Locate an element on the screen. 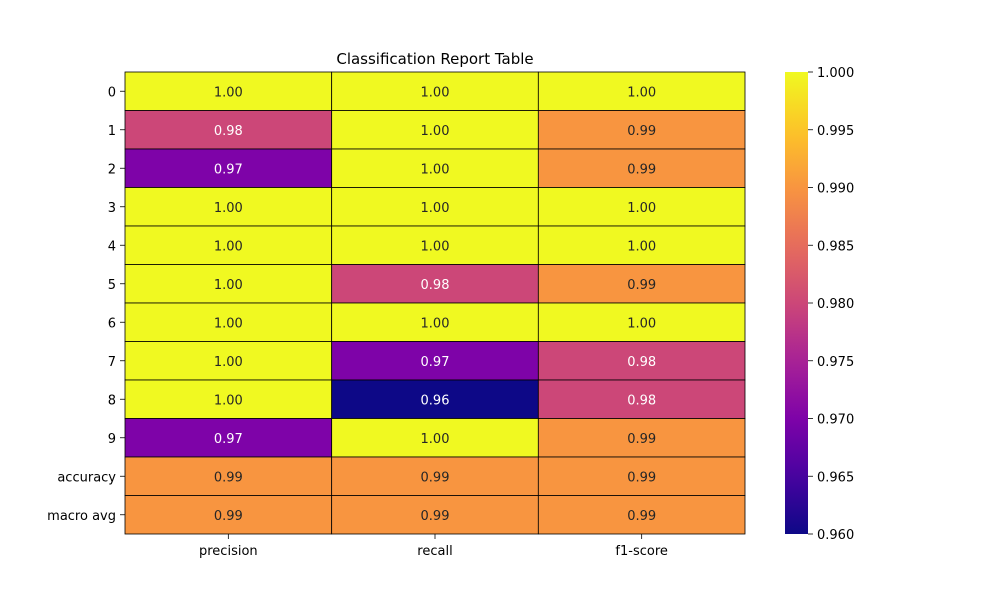 This screenshot has height=600, width=1000. row-tick-label: 8 is located at coordinates (112, 400).